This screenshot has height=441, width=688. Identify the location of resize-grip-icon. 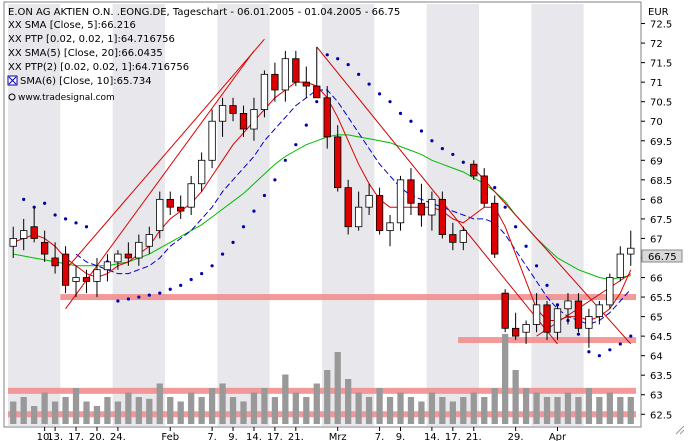
(680, 430).